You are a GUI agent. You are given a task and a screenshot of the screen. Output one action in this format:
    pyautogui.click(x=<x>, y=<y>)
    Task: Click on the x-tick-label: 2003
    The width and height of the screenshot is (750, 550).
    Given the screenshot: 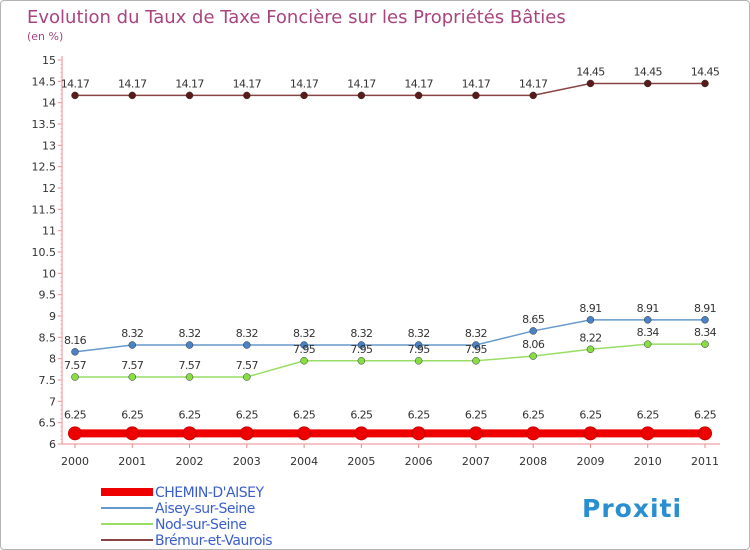 What is the action you would take?
    pyautogui.click(x=247, y=461)
    